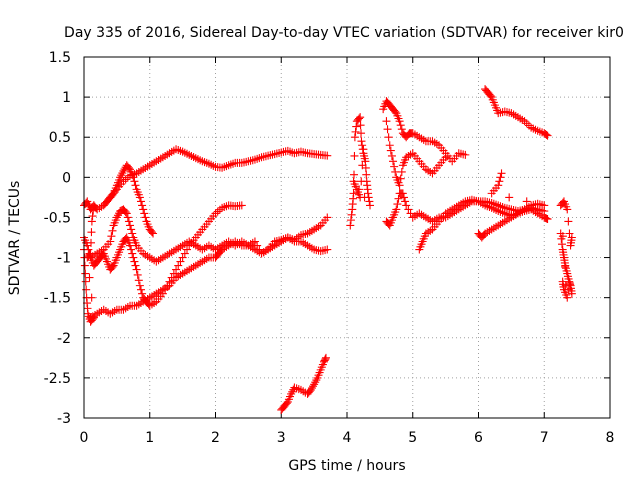 The image size is (640, 484). I want to click on y-tick-label: 1, so click(66, 98).